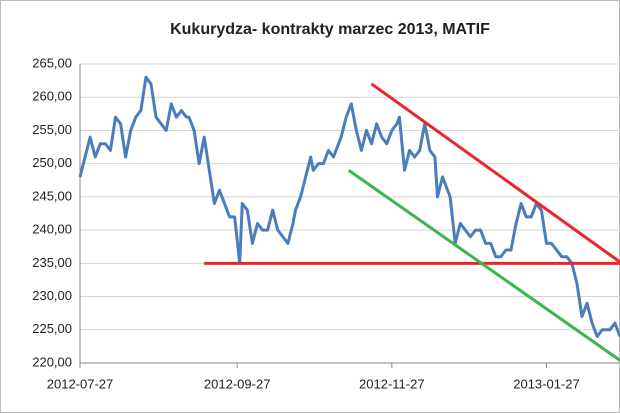  I want to click on y-tick-label: 260,00, so click(52, 96).